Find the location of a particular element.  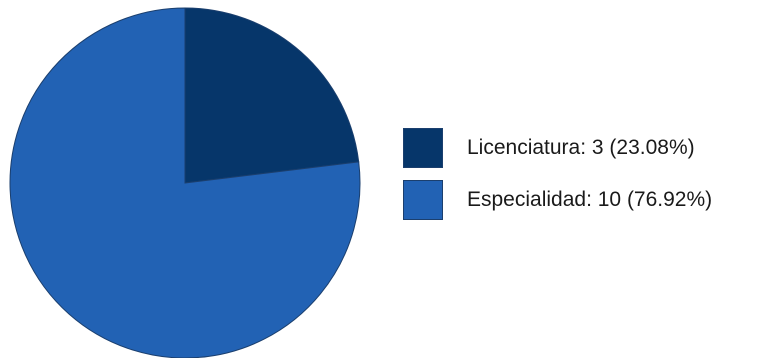

legend-swatch-especialidad is located at coordinates (423, 200).